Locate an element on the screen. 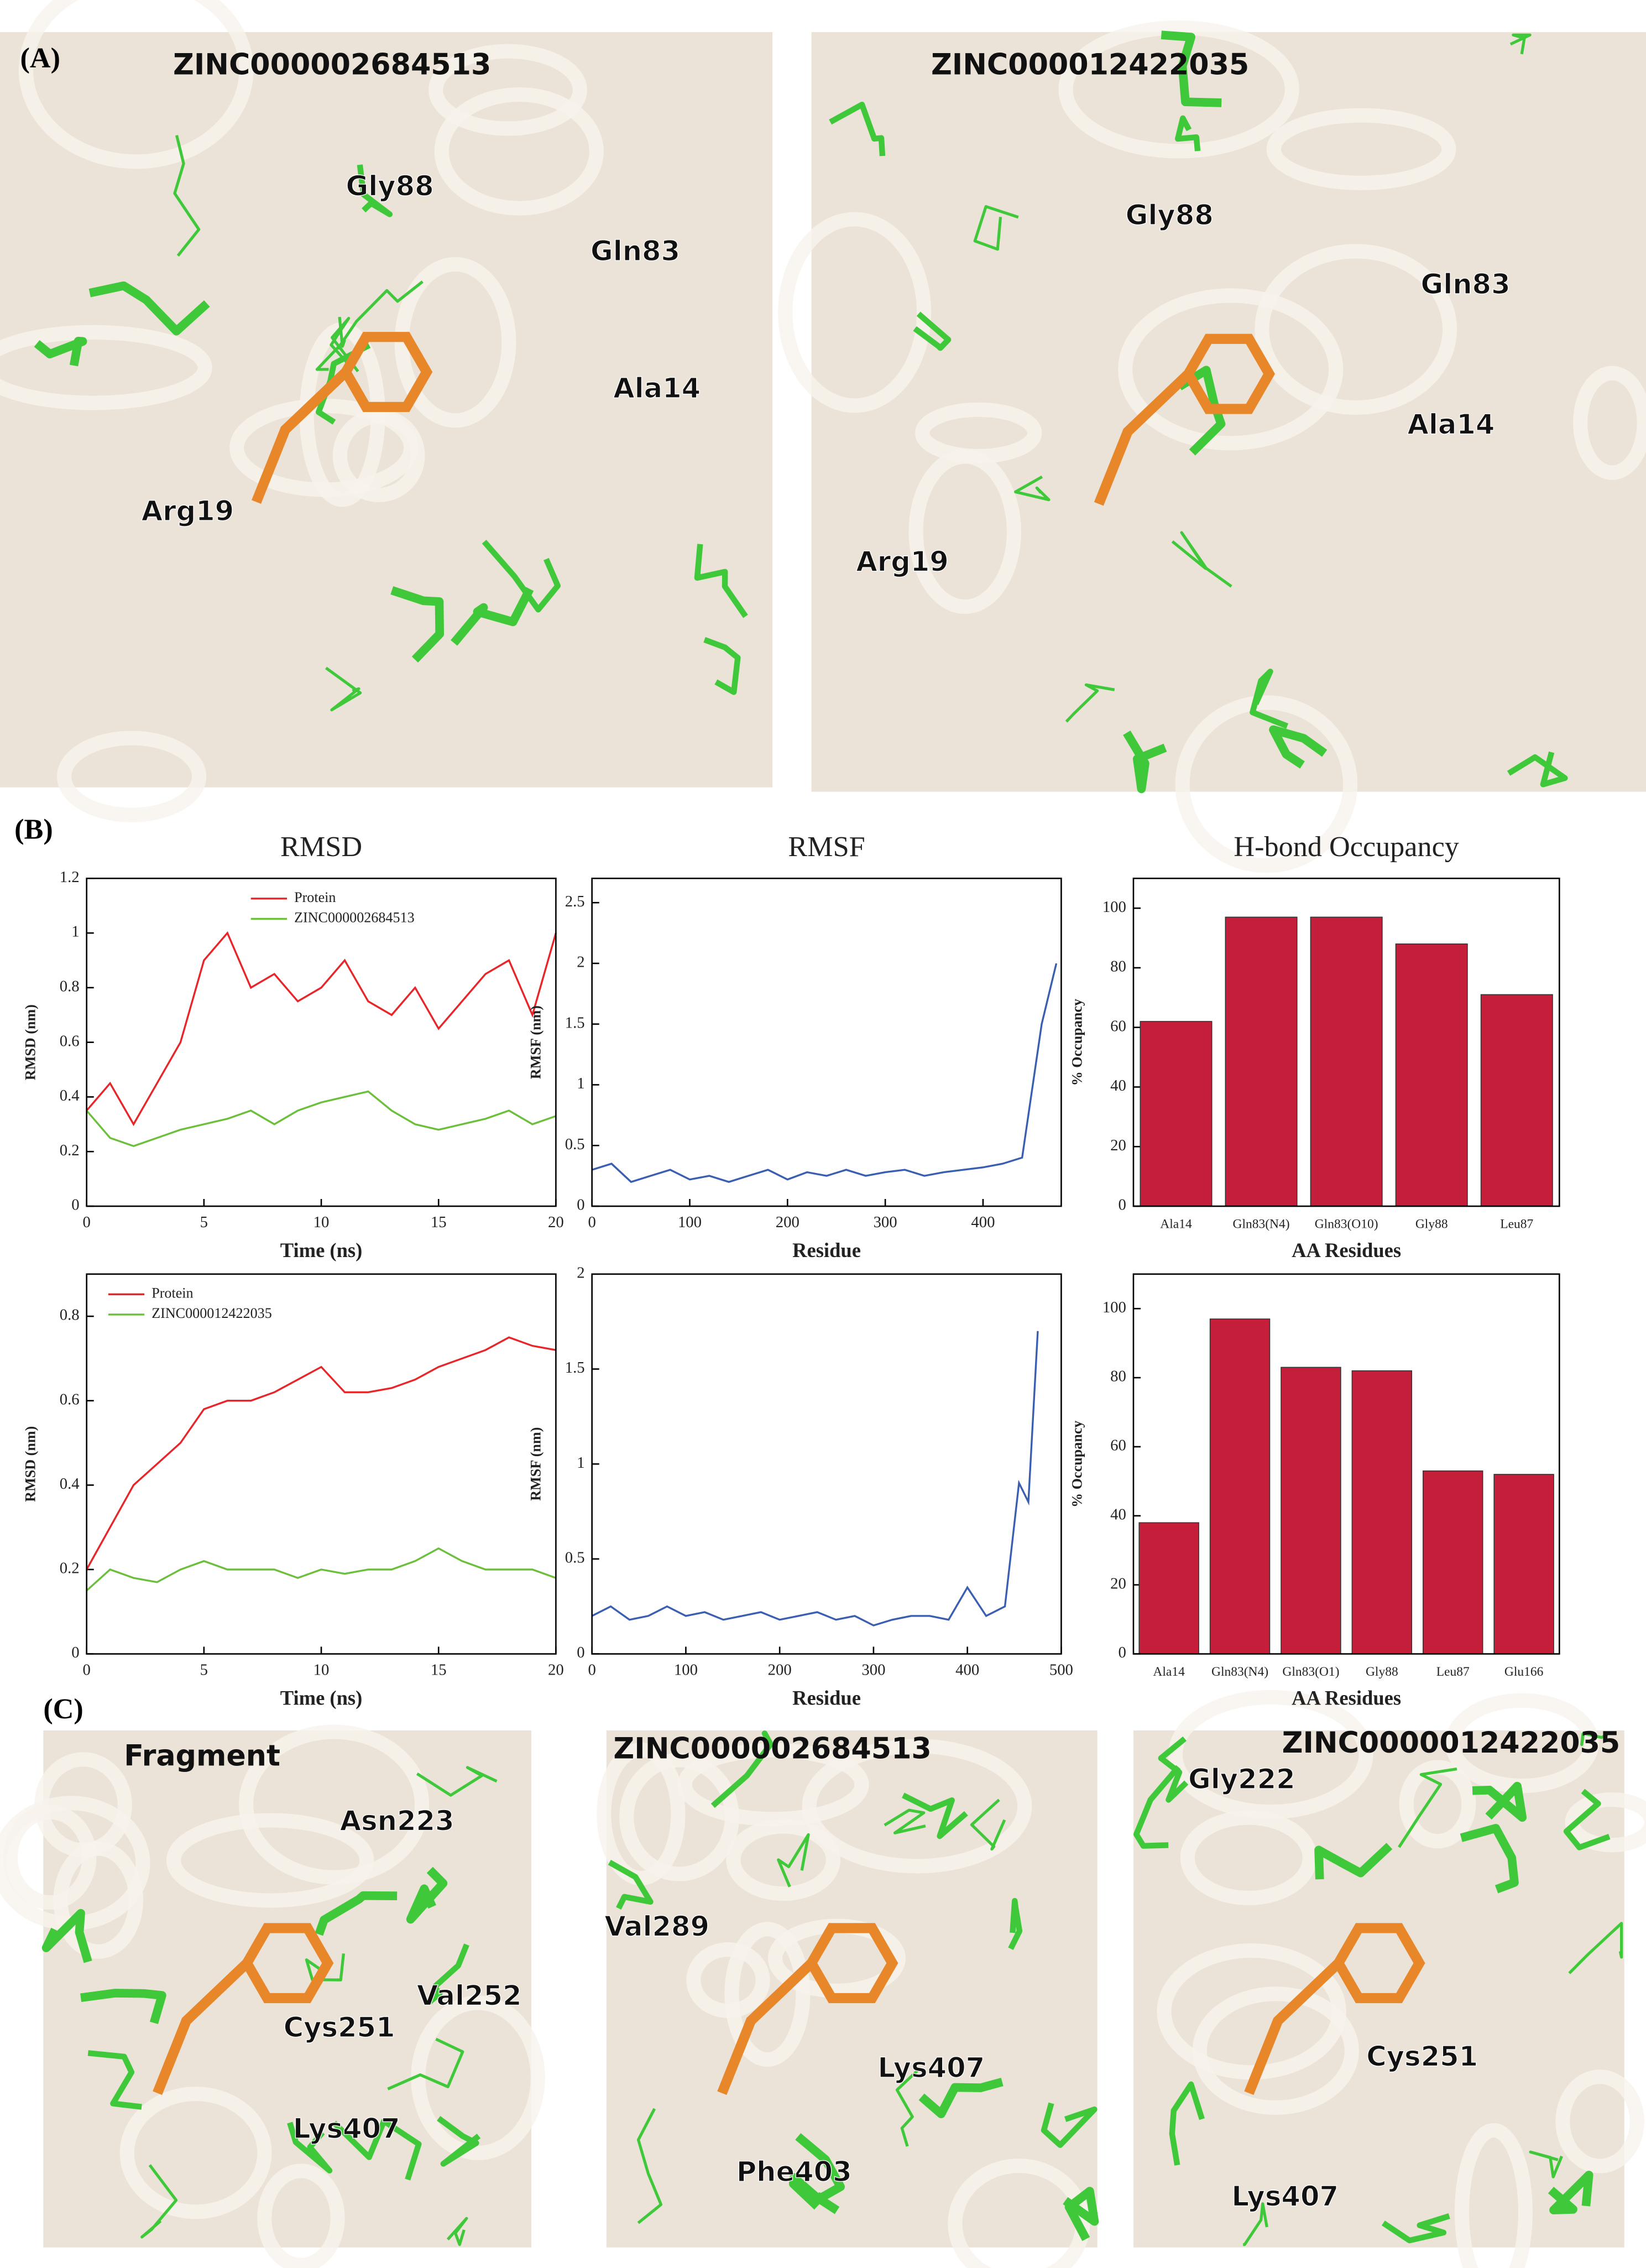  y-tick-label: 1 is located at coordinates (580, 1463).